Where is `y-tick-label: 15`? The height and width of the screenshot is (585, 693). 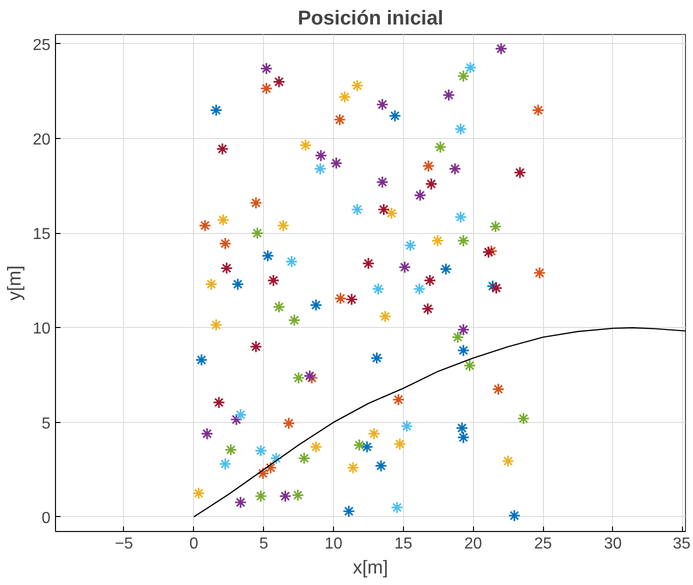 y-tick-label: 15 is located at coordinates (41, 235).